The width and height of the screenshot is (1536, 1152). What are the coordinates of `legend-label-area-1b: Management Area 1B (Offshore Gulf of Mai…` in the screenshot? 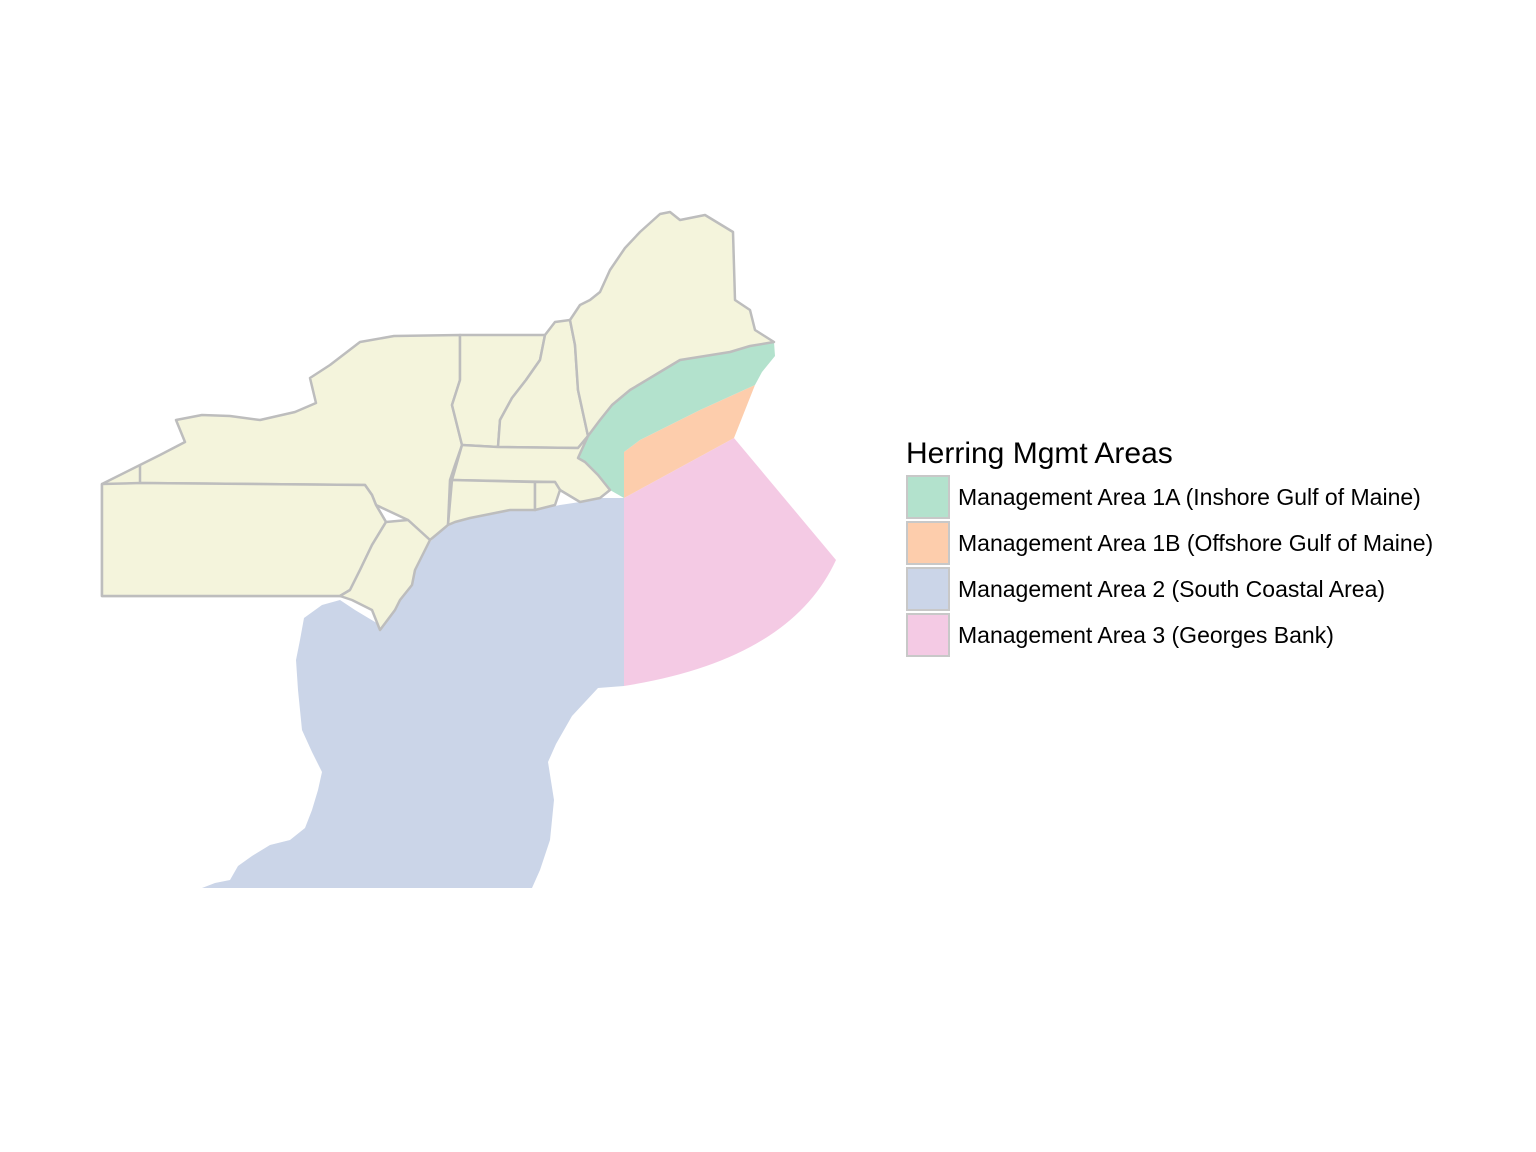 It's located at (1196, 542).